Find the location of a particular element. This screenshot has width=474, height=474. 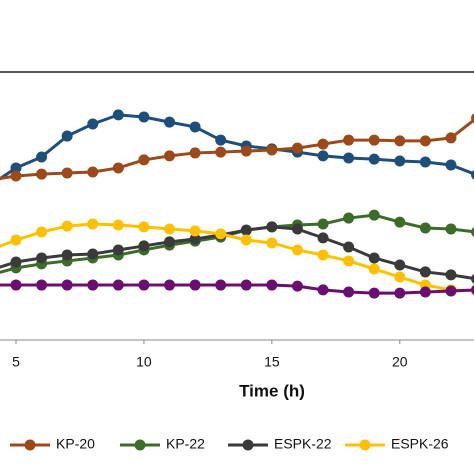

legend-label: ESPK-22 is located at coordinates (303, 444).